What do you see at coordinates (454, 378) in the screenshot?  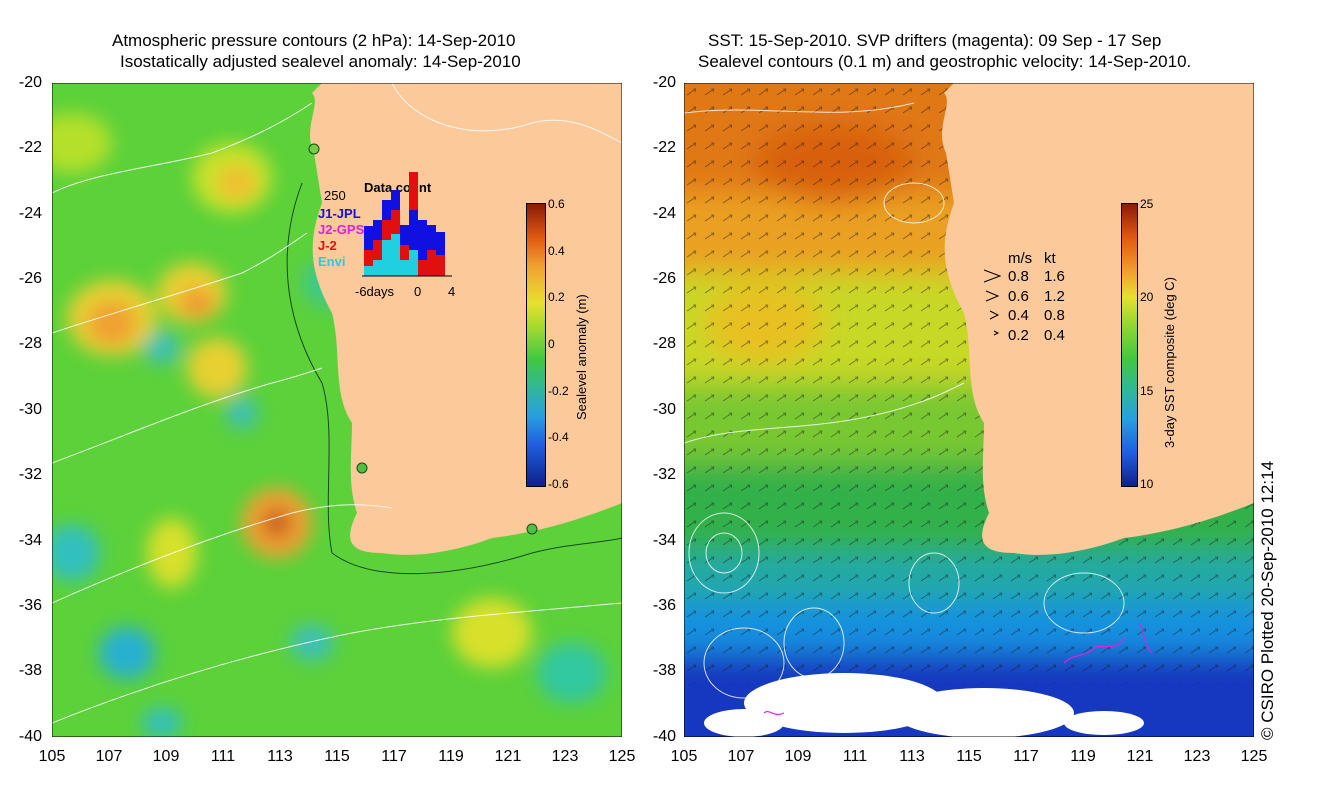 I see `shelf-edge-contour` at bounding box center [454, 378].